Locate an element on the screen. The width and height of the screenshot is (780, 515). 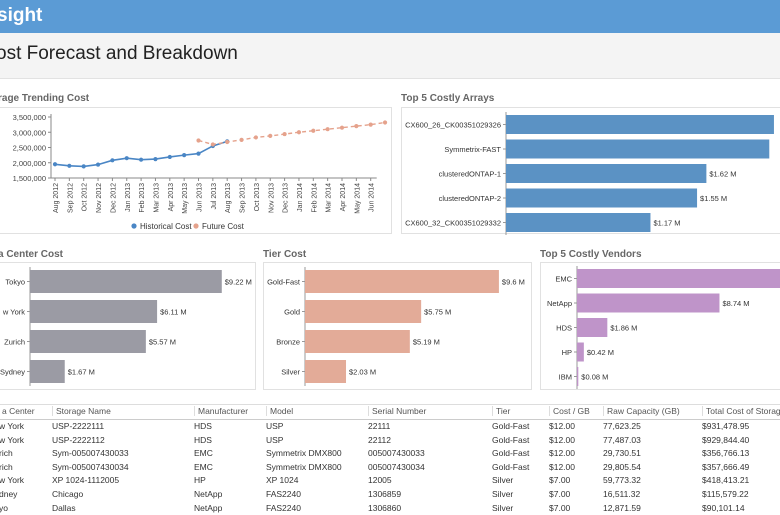
historical-cost-line is located at coordinates (141, 154).